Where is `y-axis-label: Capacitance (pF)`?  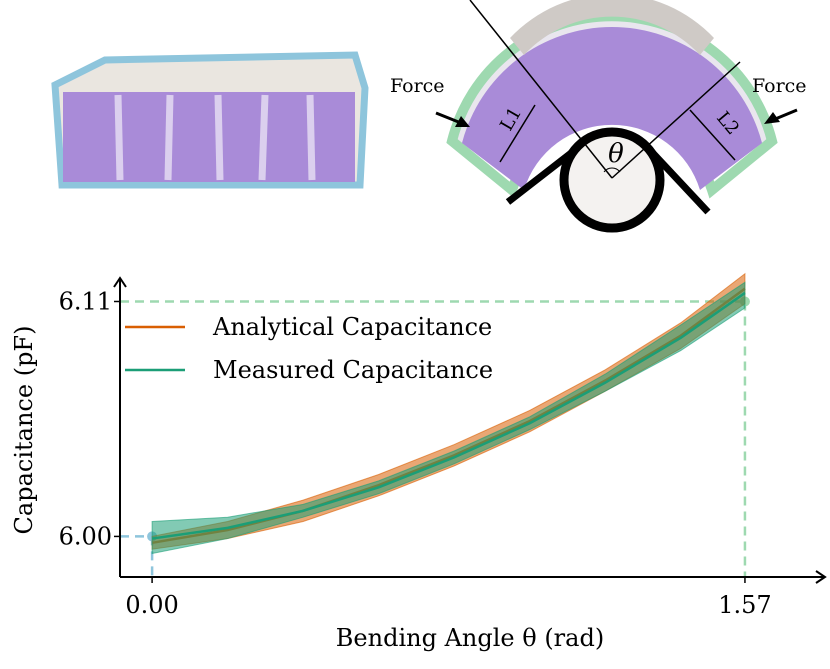
y-axis-label: Capacitance (pF) is located at coordinates (24, 430).